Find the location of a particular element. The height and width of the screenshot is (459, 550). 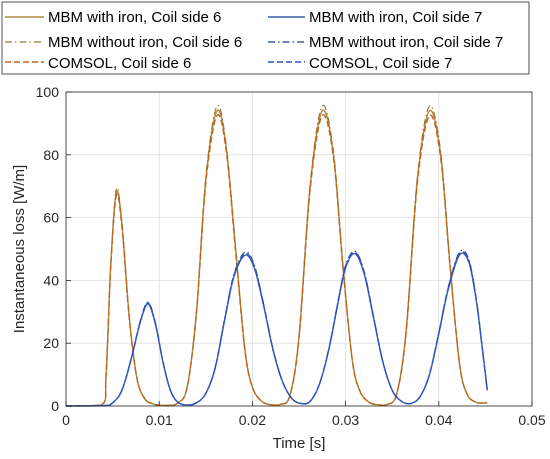

legend-entry-mbm-no-iron-coil6: MBM without iron, Coil side 6 is located at coordinates (123, 42).